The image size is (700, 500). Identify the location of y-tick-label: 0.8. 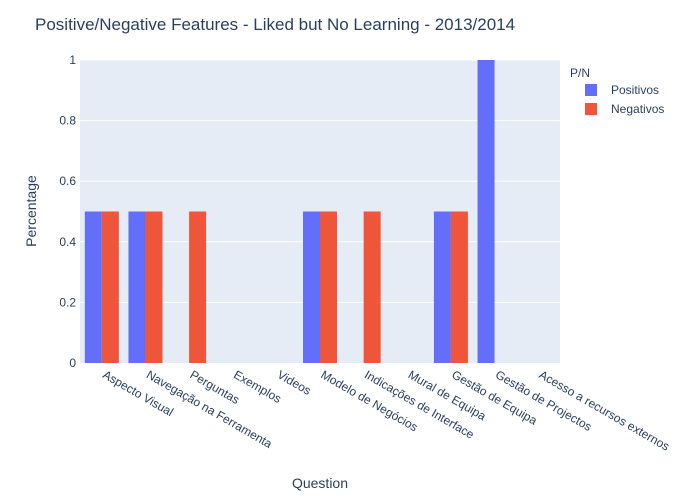
(67, 121).